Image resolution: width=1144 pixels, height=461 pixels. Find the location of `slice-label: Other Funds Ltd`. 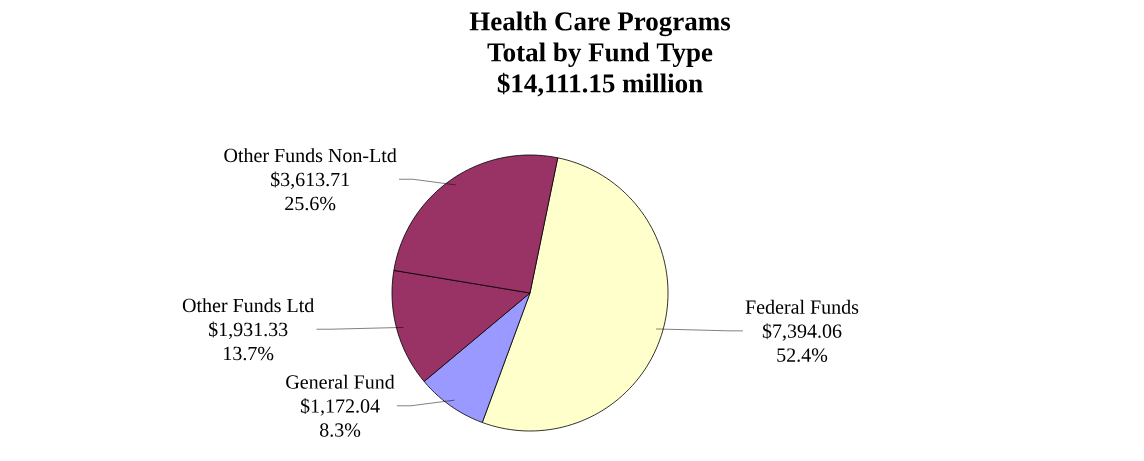

slice-label: Other Funds Ltd is located at coordinates (248, 305).